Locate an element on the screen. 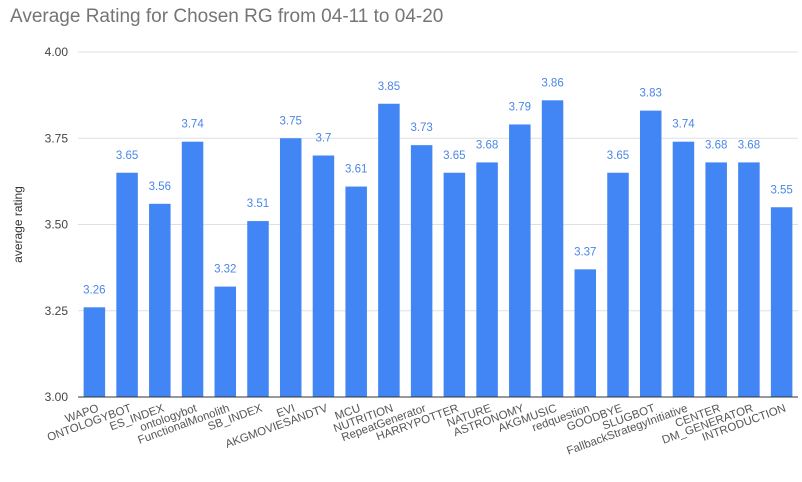 The image size is (802, 482). data-label: 3.37 is located at coordinates (585, 252).